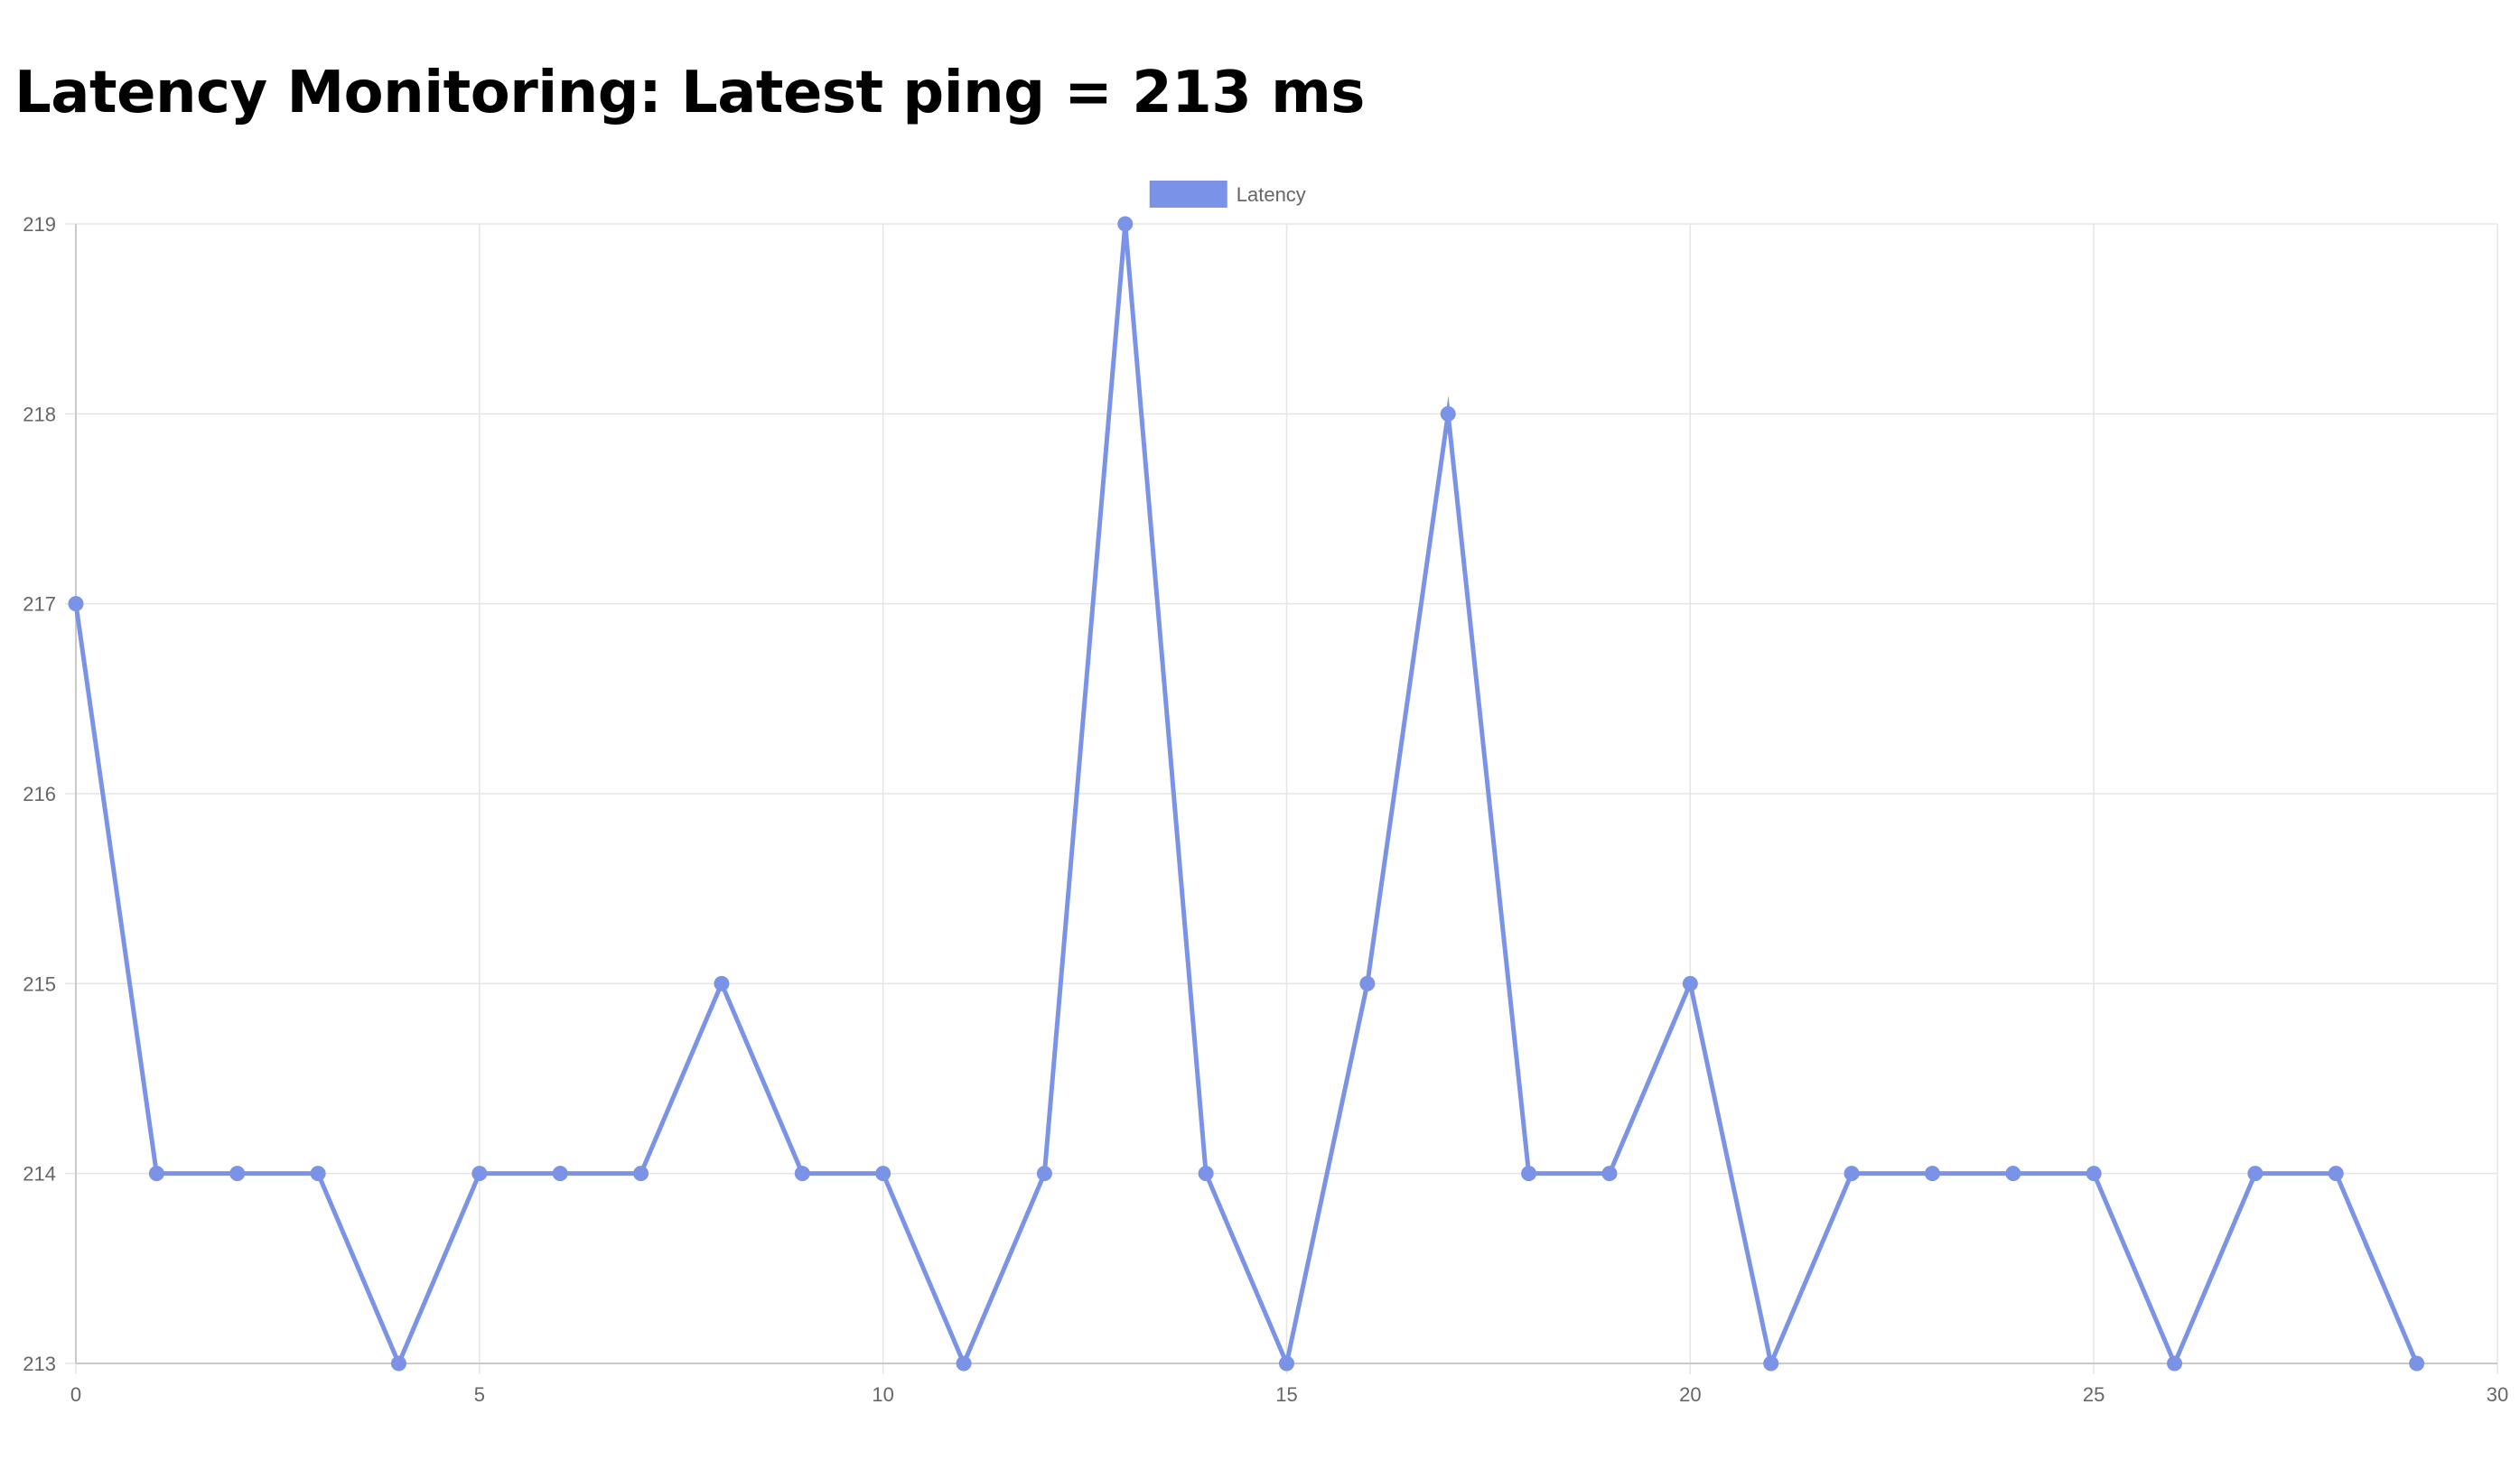 This screenshot has width=2520, height=1479. What do you see at coordinates (1286, 1394) in the screenshot?
I see `x-tick-label: 15` at bounding box center [1286, 1394].